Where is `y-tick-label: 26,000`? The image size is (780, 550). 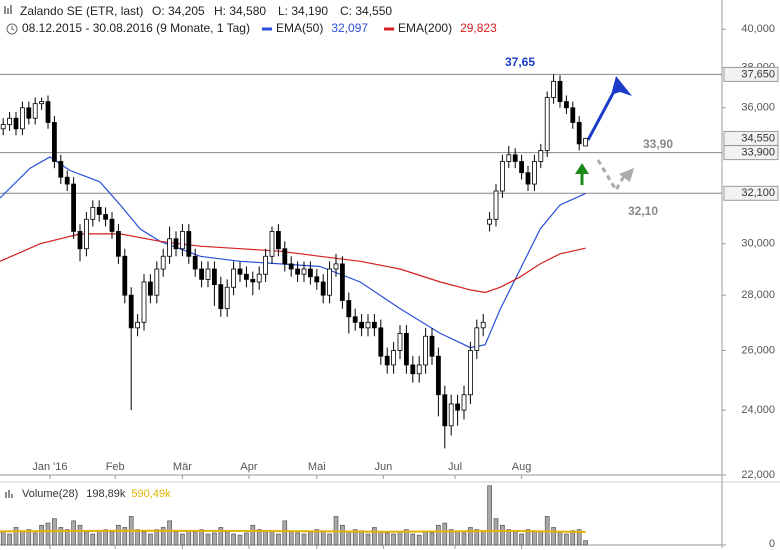
y-tick-label: 26,000 is located at coordinates (758, 350).